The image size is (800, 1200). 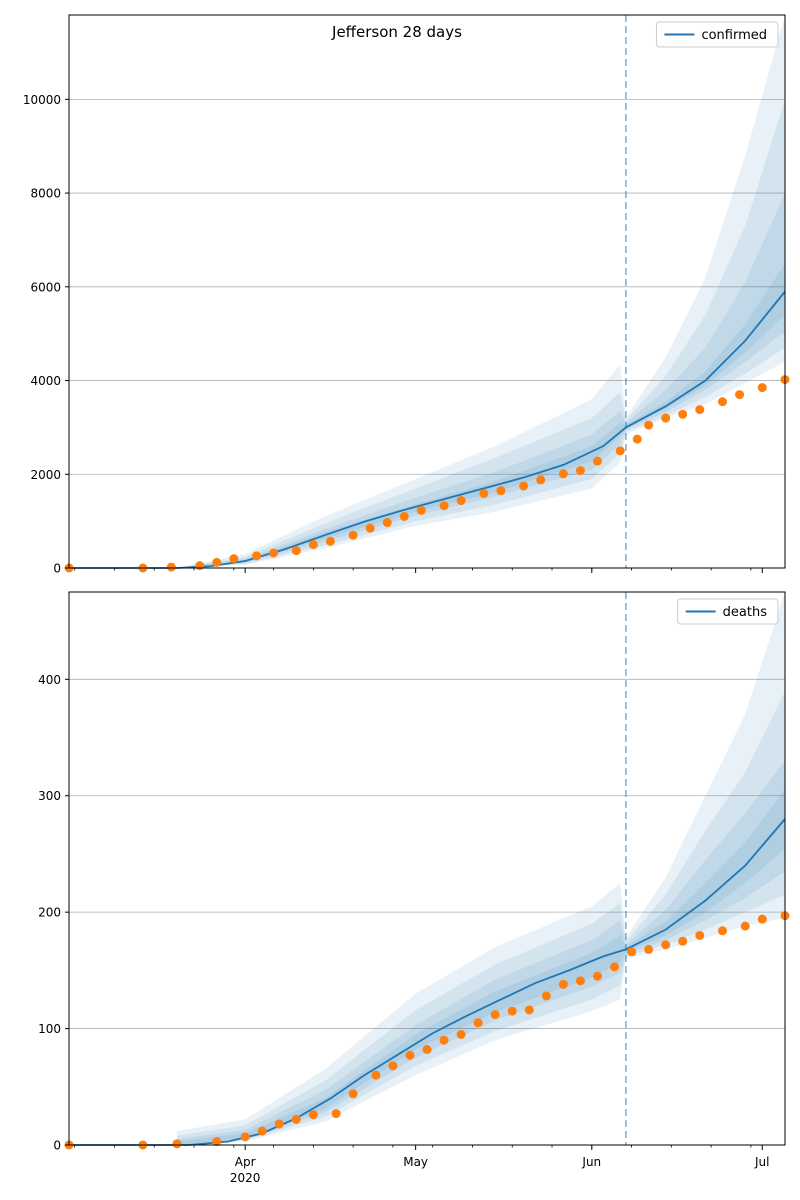 What do you see at coordinates (49, 1029) in the screenshot?
I see `deaths-y-tick-label: 100` at bounding box center [49, 1029].